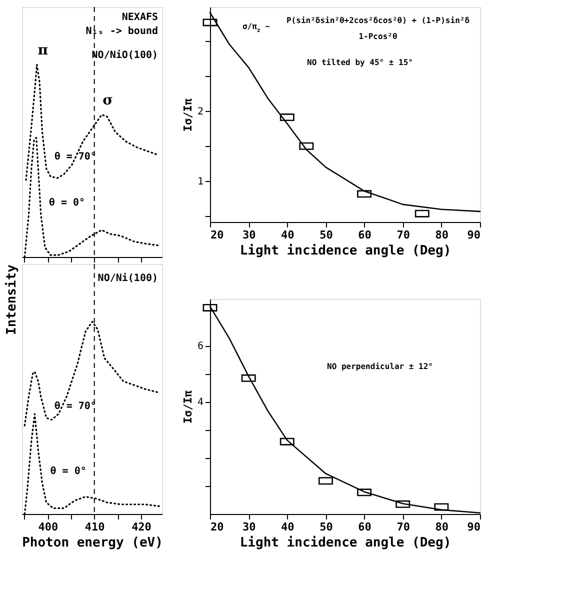 The image size is (581, 606). Describe the element at coordinates (380, 366) in the screenshot. I see `annotation: NO perpendicular ± 12°` at that location.